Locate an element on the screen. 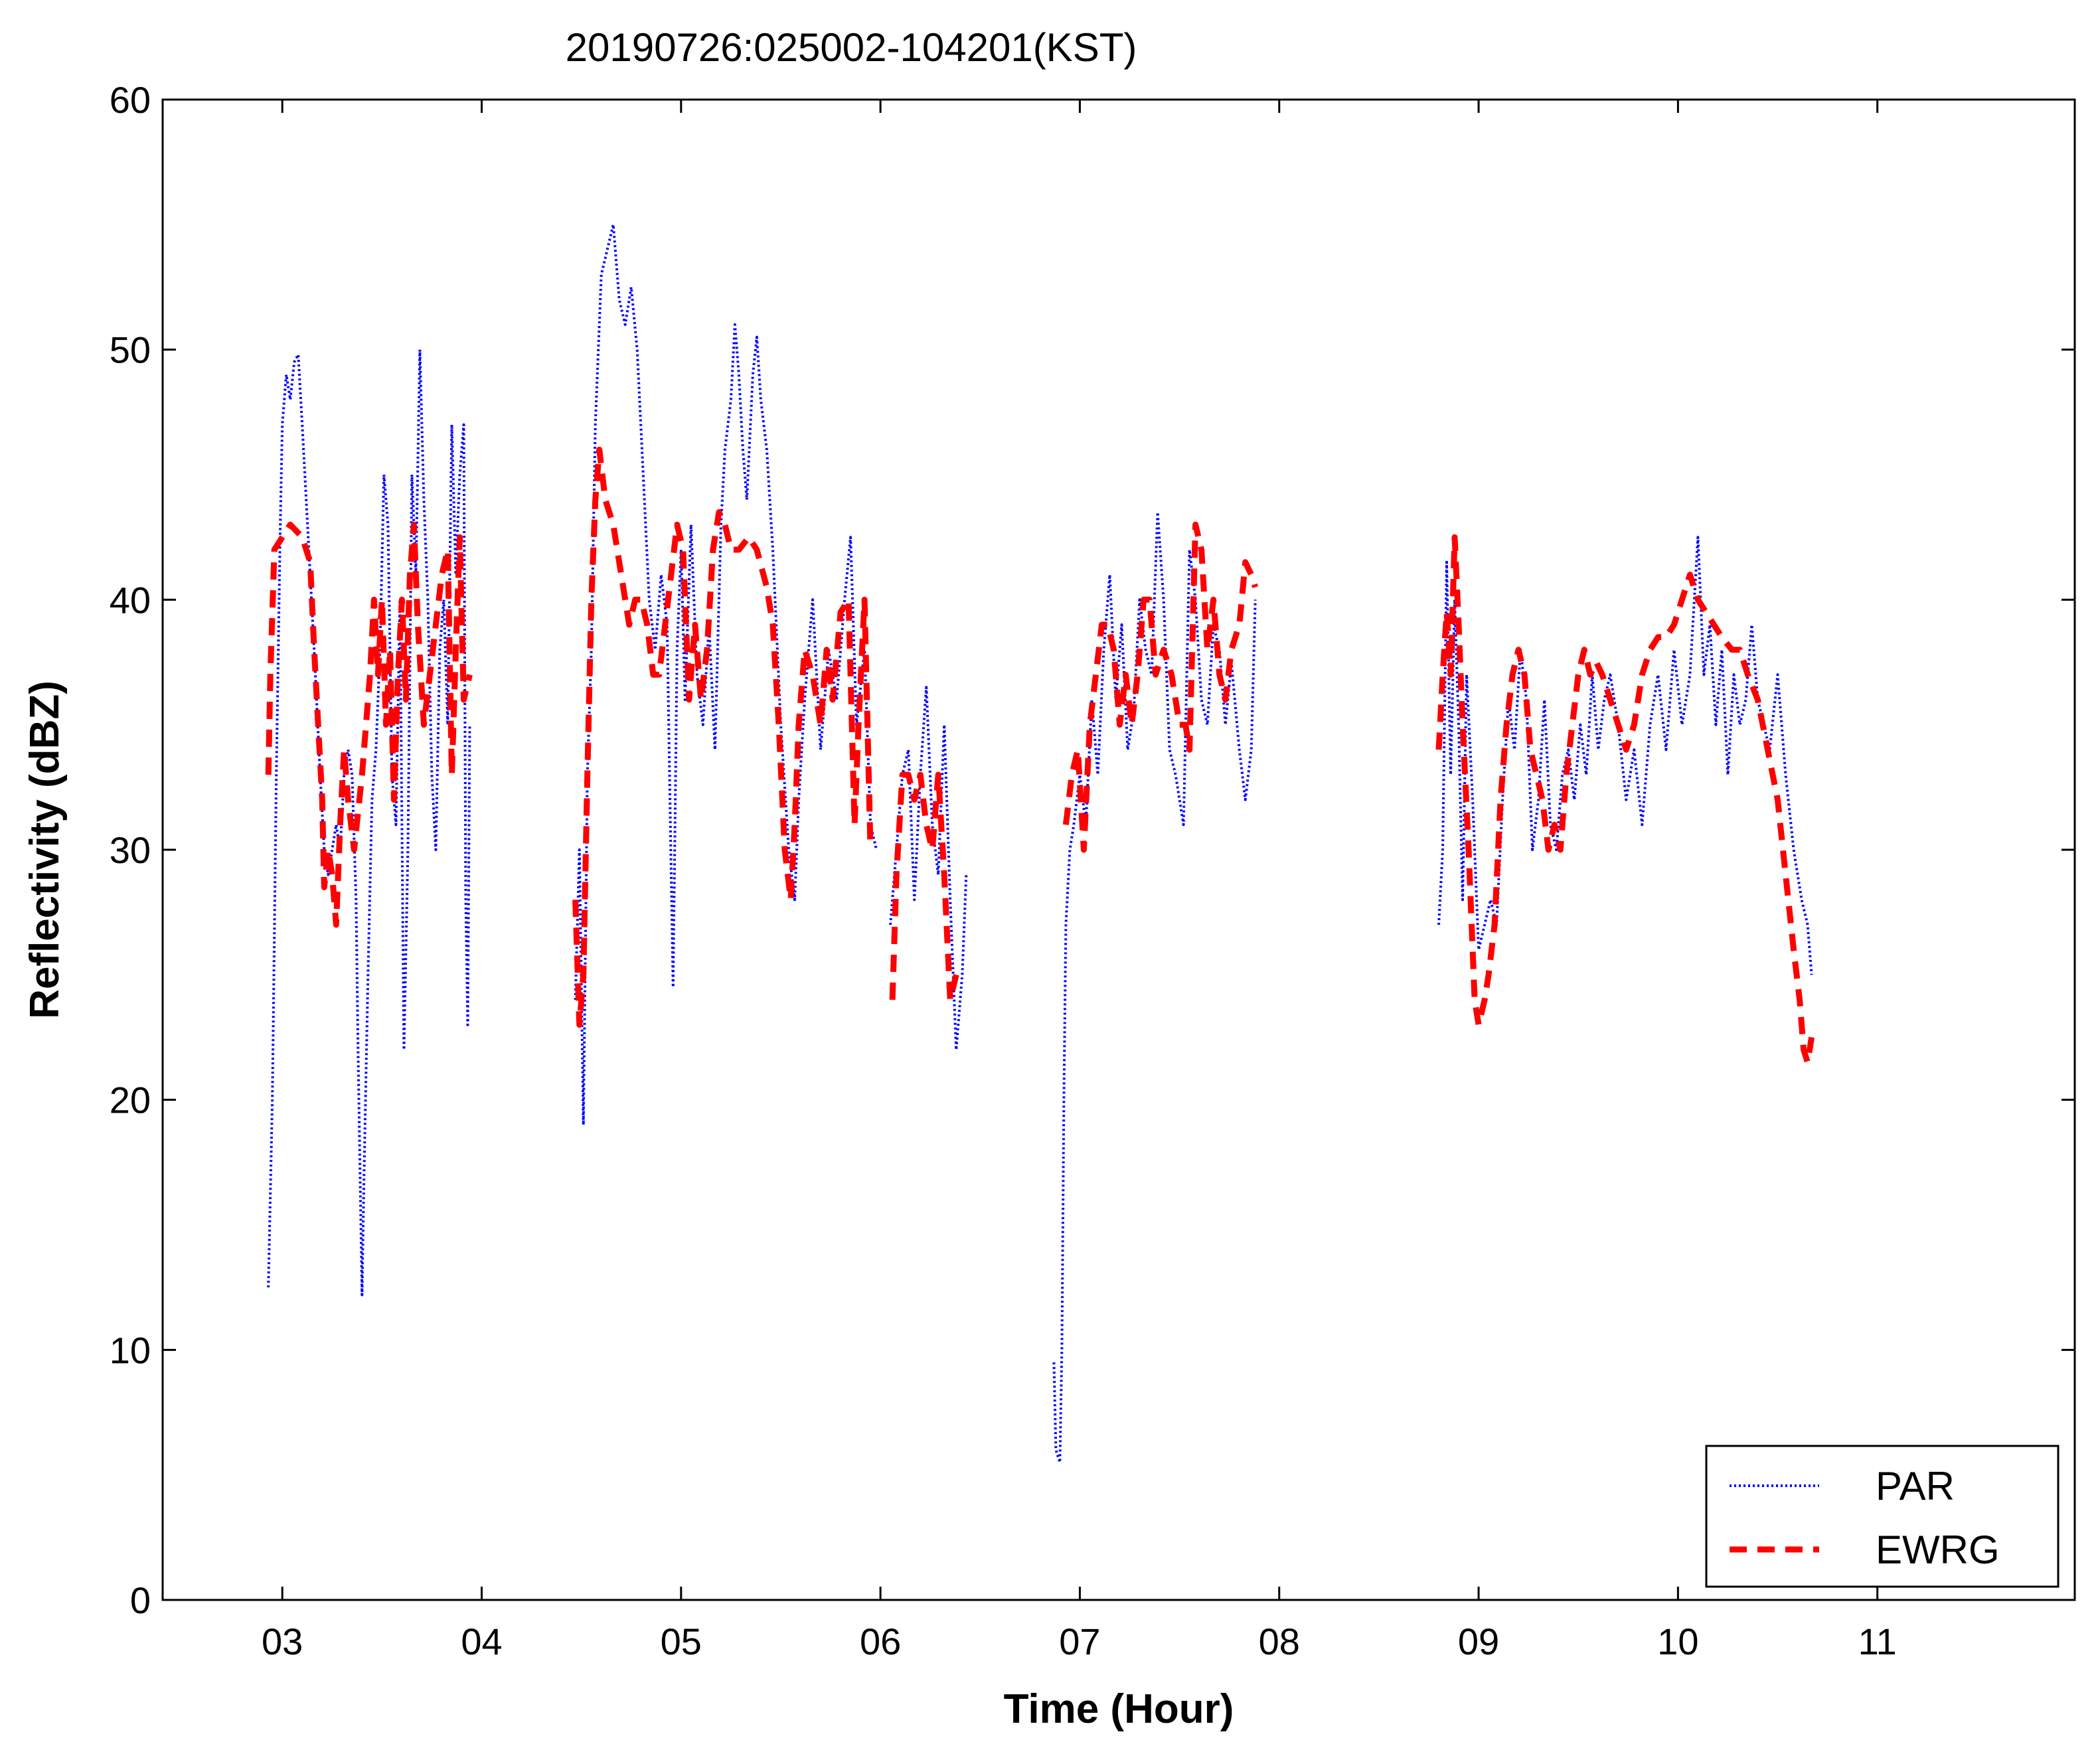 This screenshot has width=2100, height=1742. x-tick-label: 04 is located at coordinates (481, 1641).